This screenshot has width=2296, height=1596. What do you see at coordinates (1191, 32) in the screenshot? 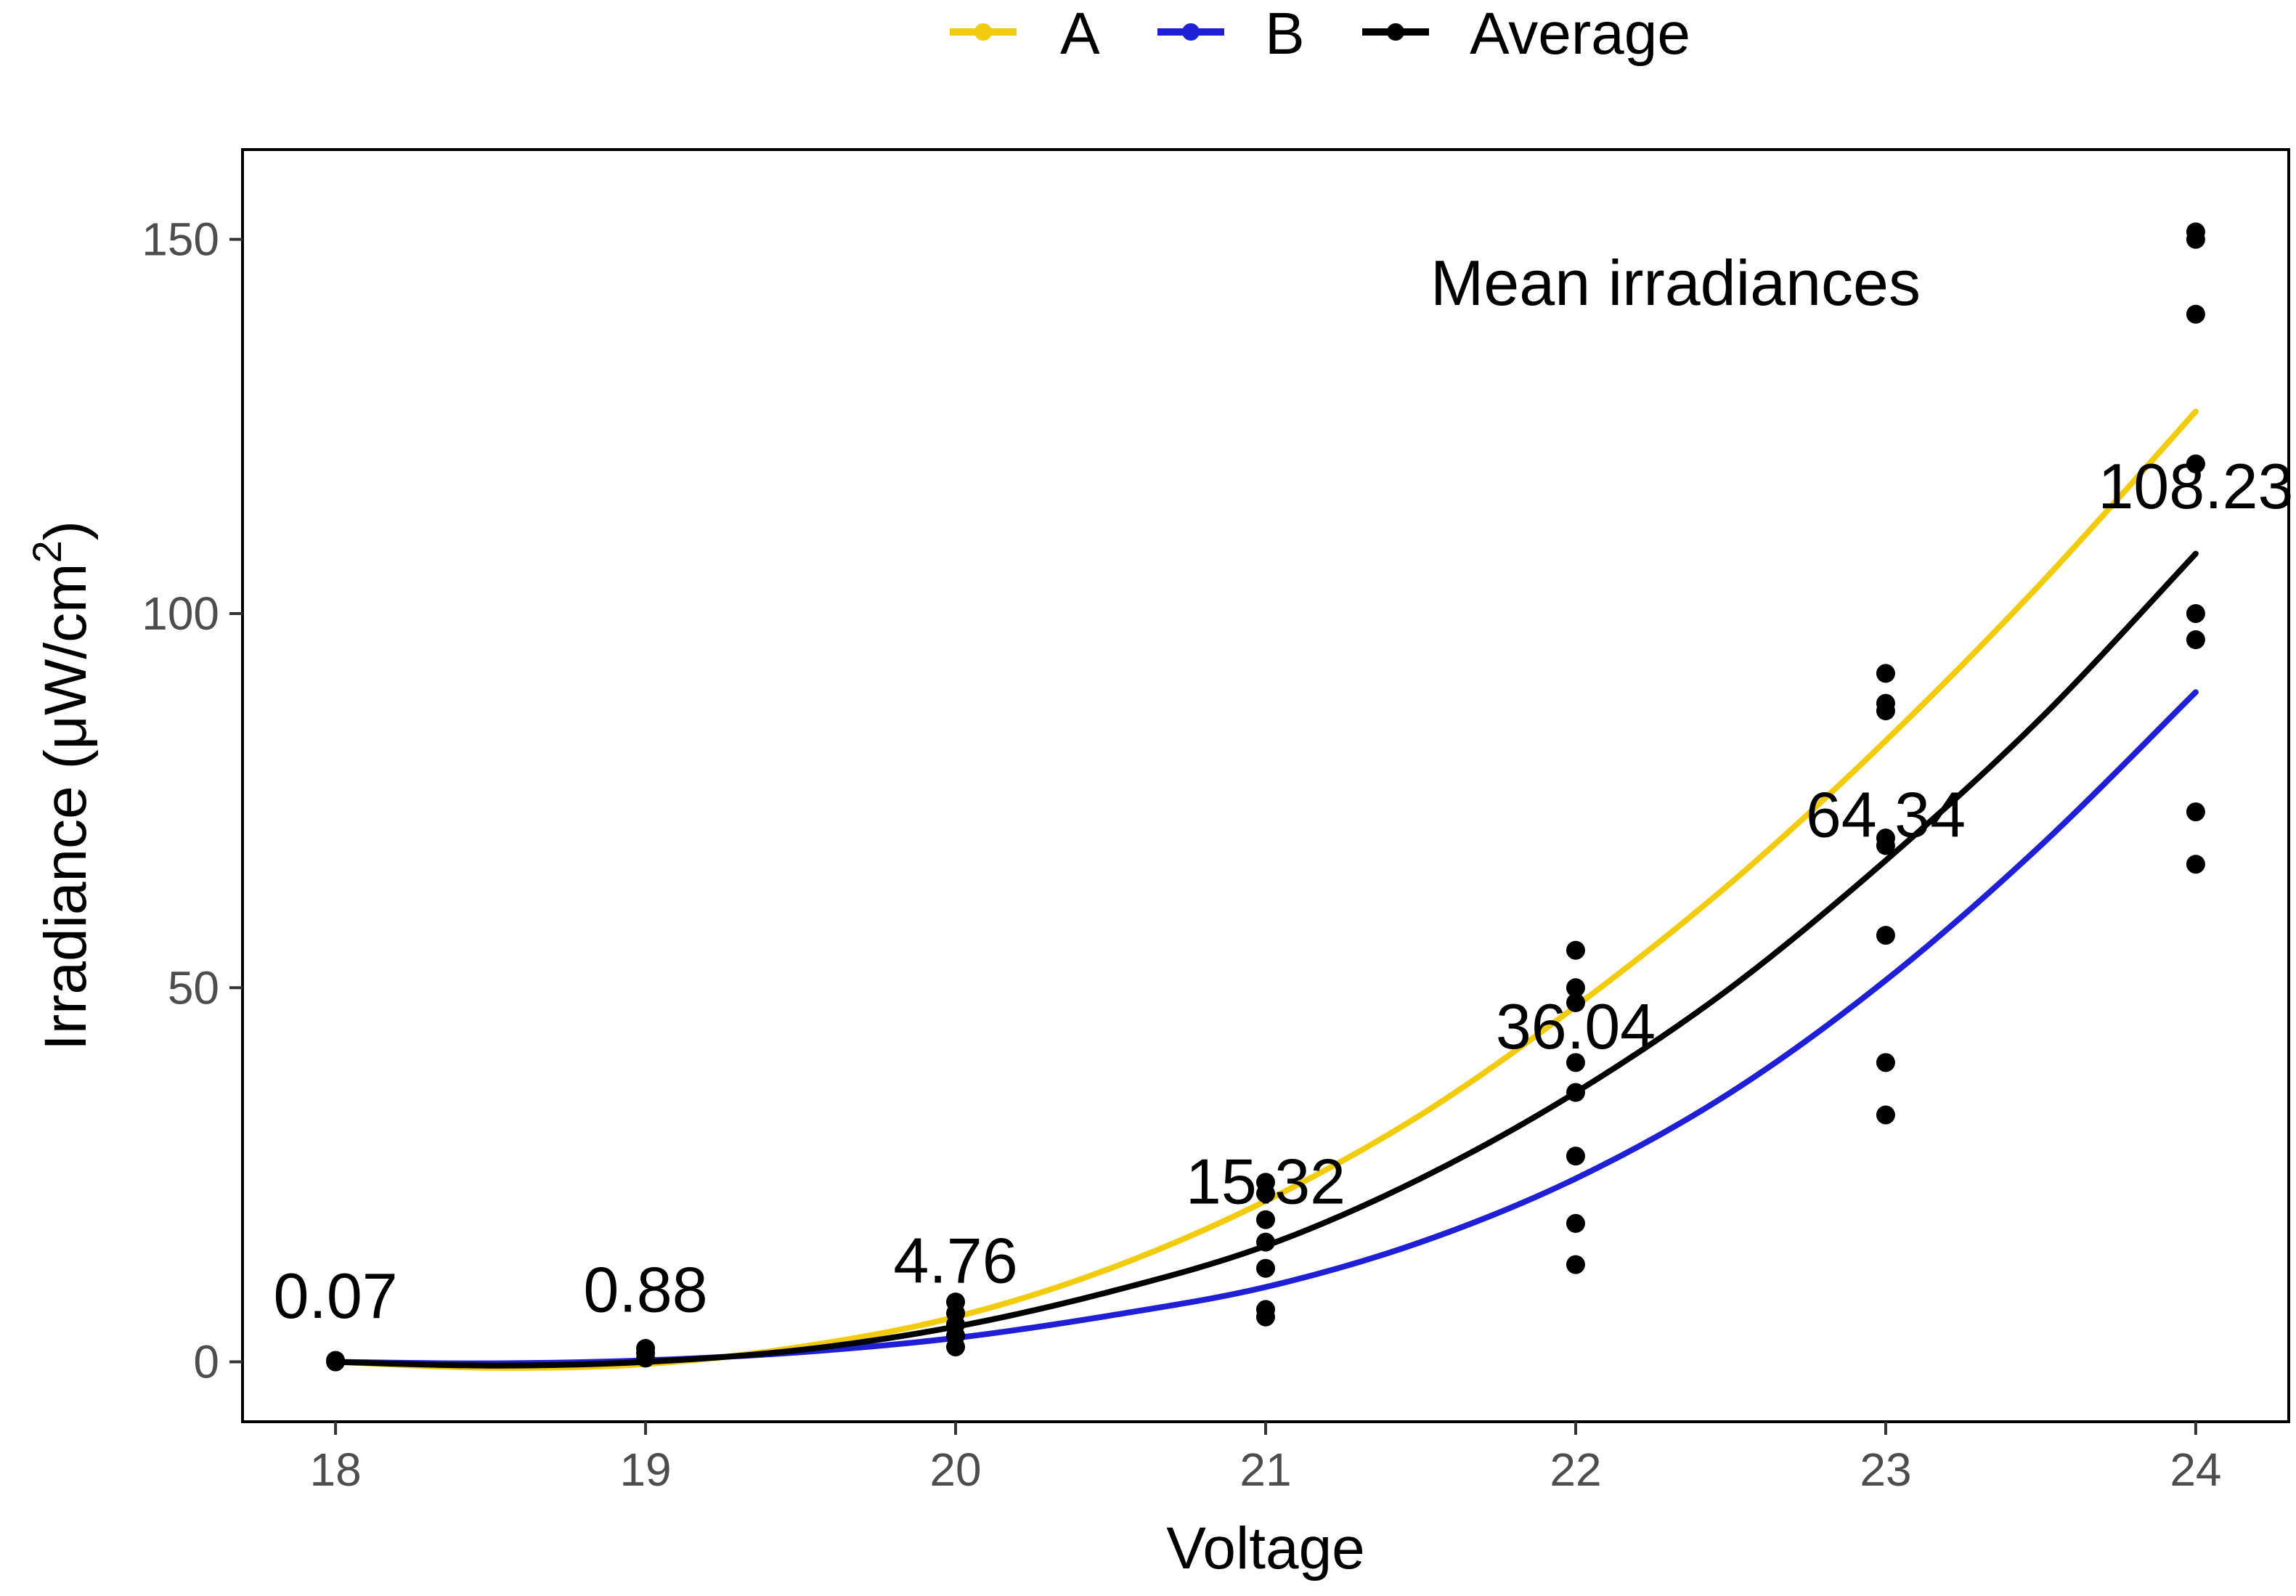
I see `legend-marker-b` at bounding box center [1191, 32].